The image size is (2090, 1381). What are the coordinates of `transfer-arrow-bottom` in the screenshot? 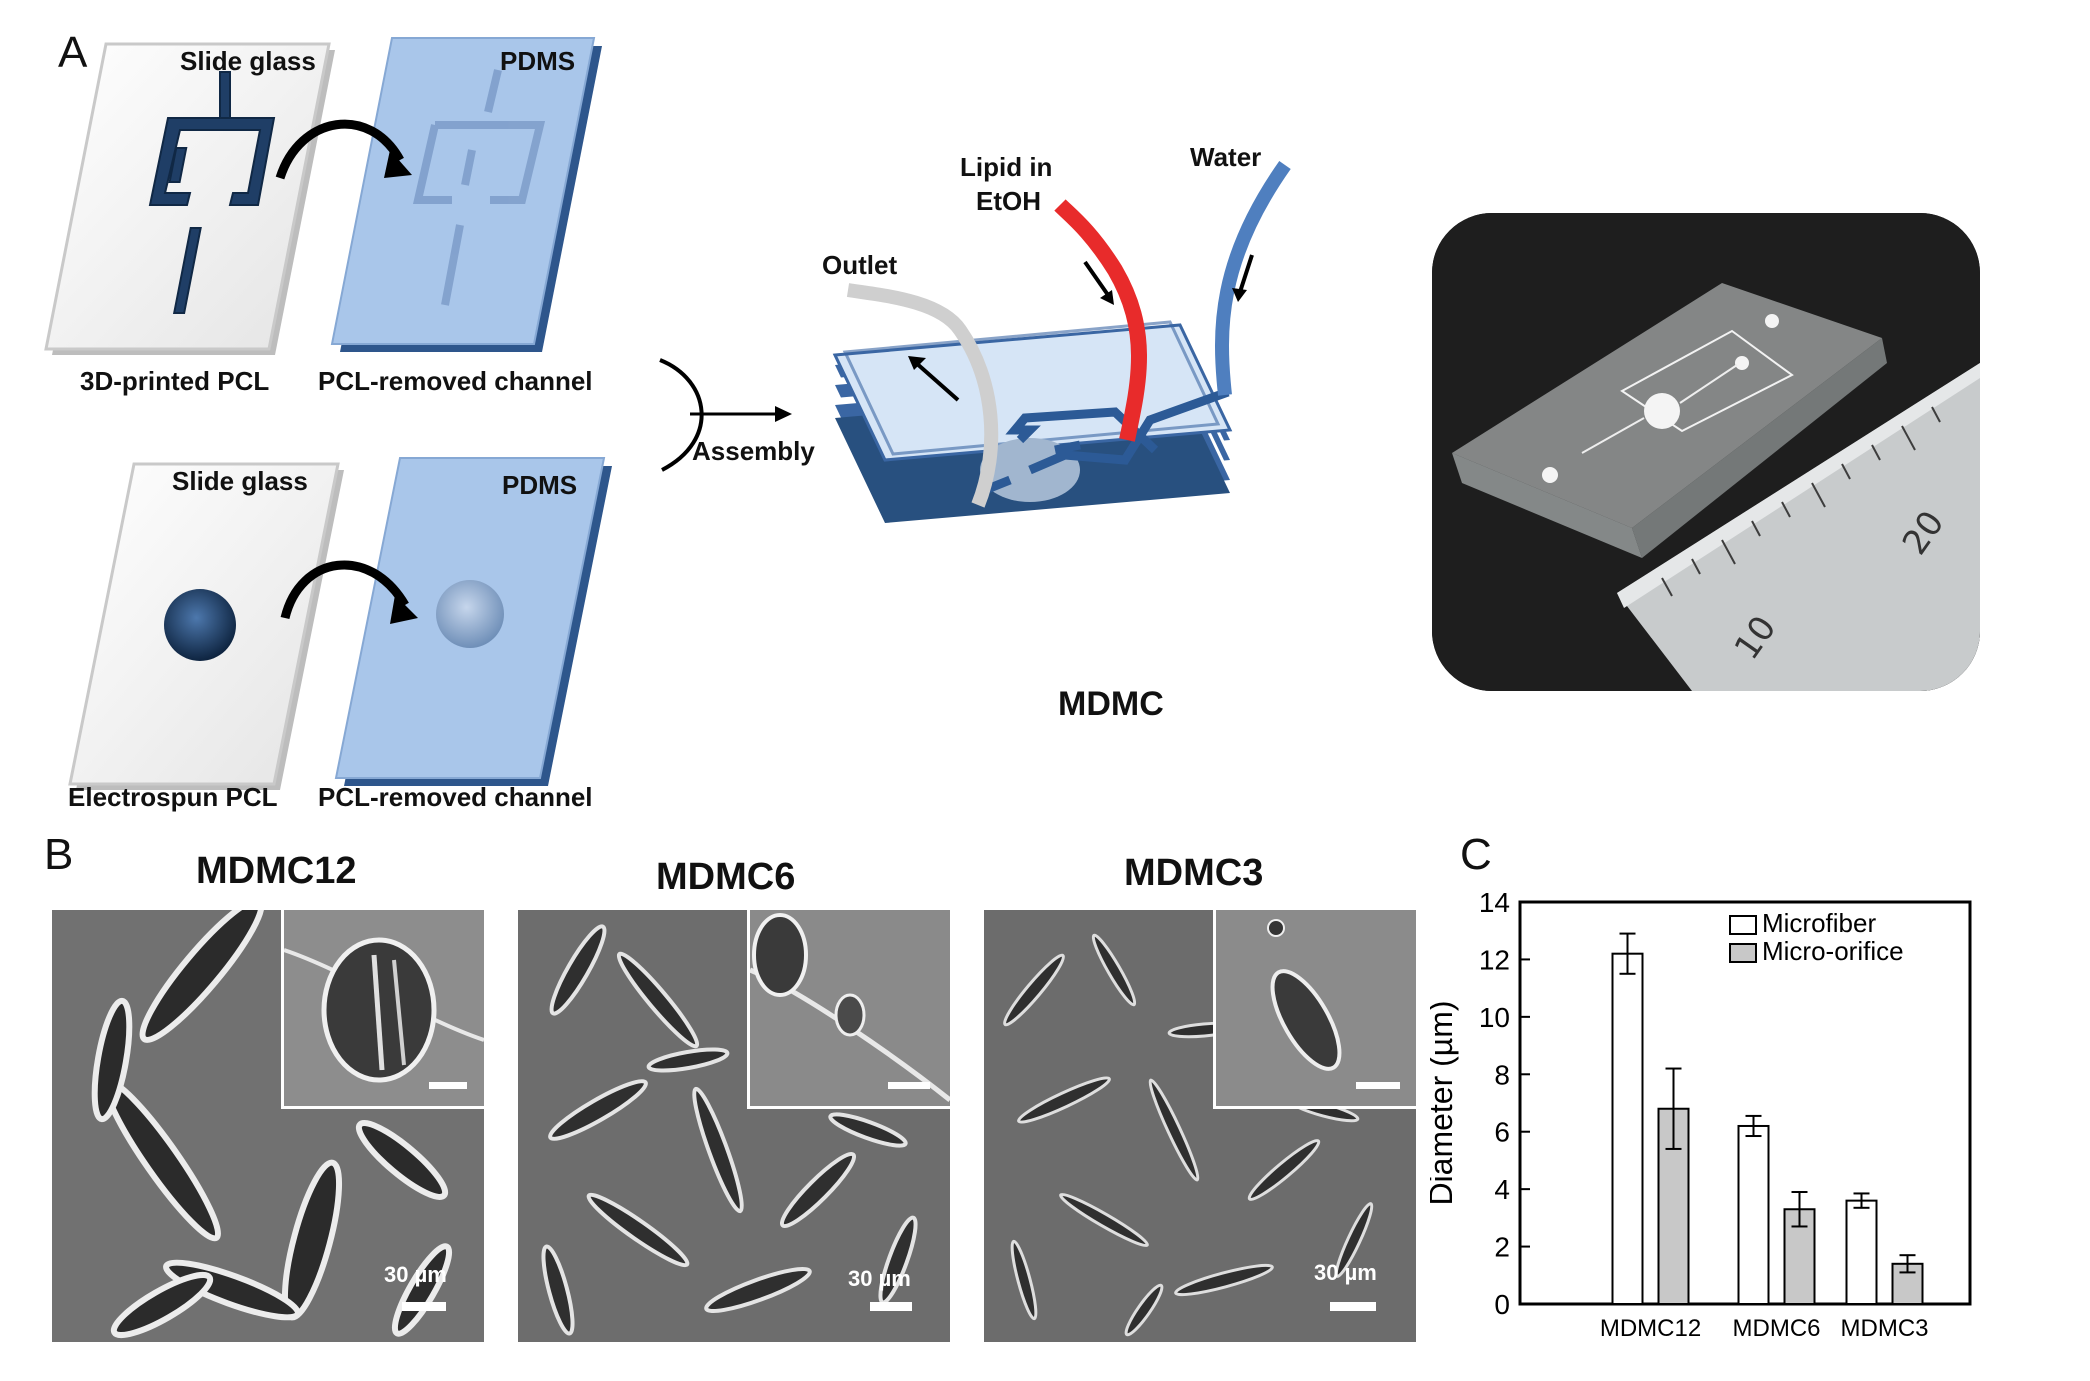 It's located at (344, 590).